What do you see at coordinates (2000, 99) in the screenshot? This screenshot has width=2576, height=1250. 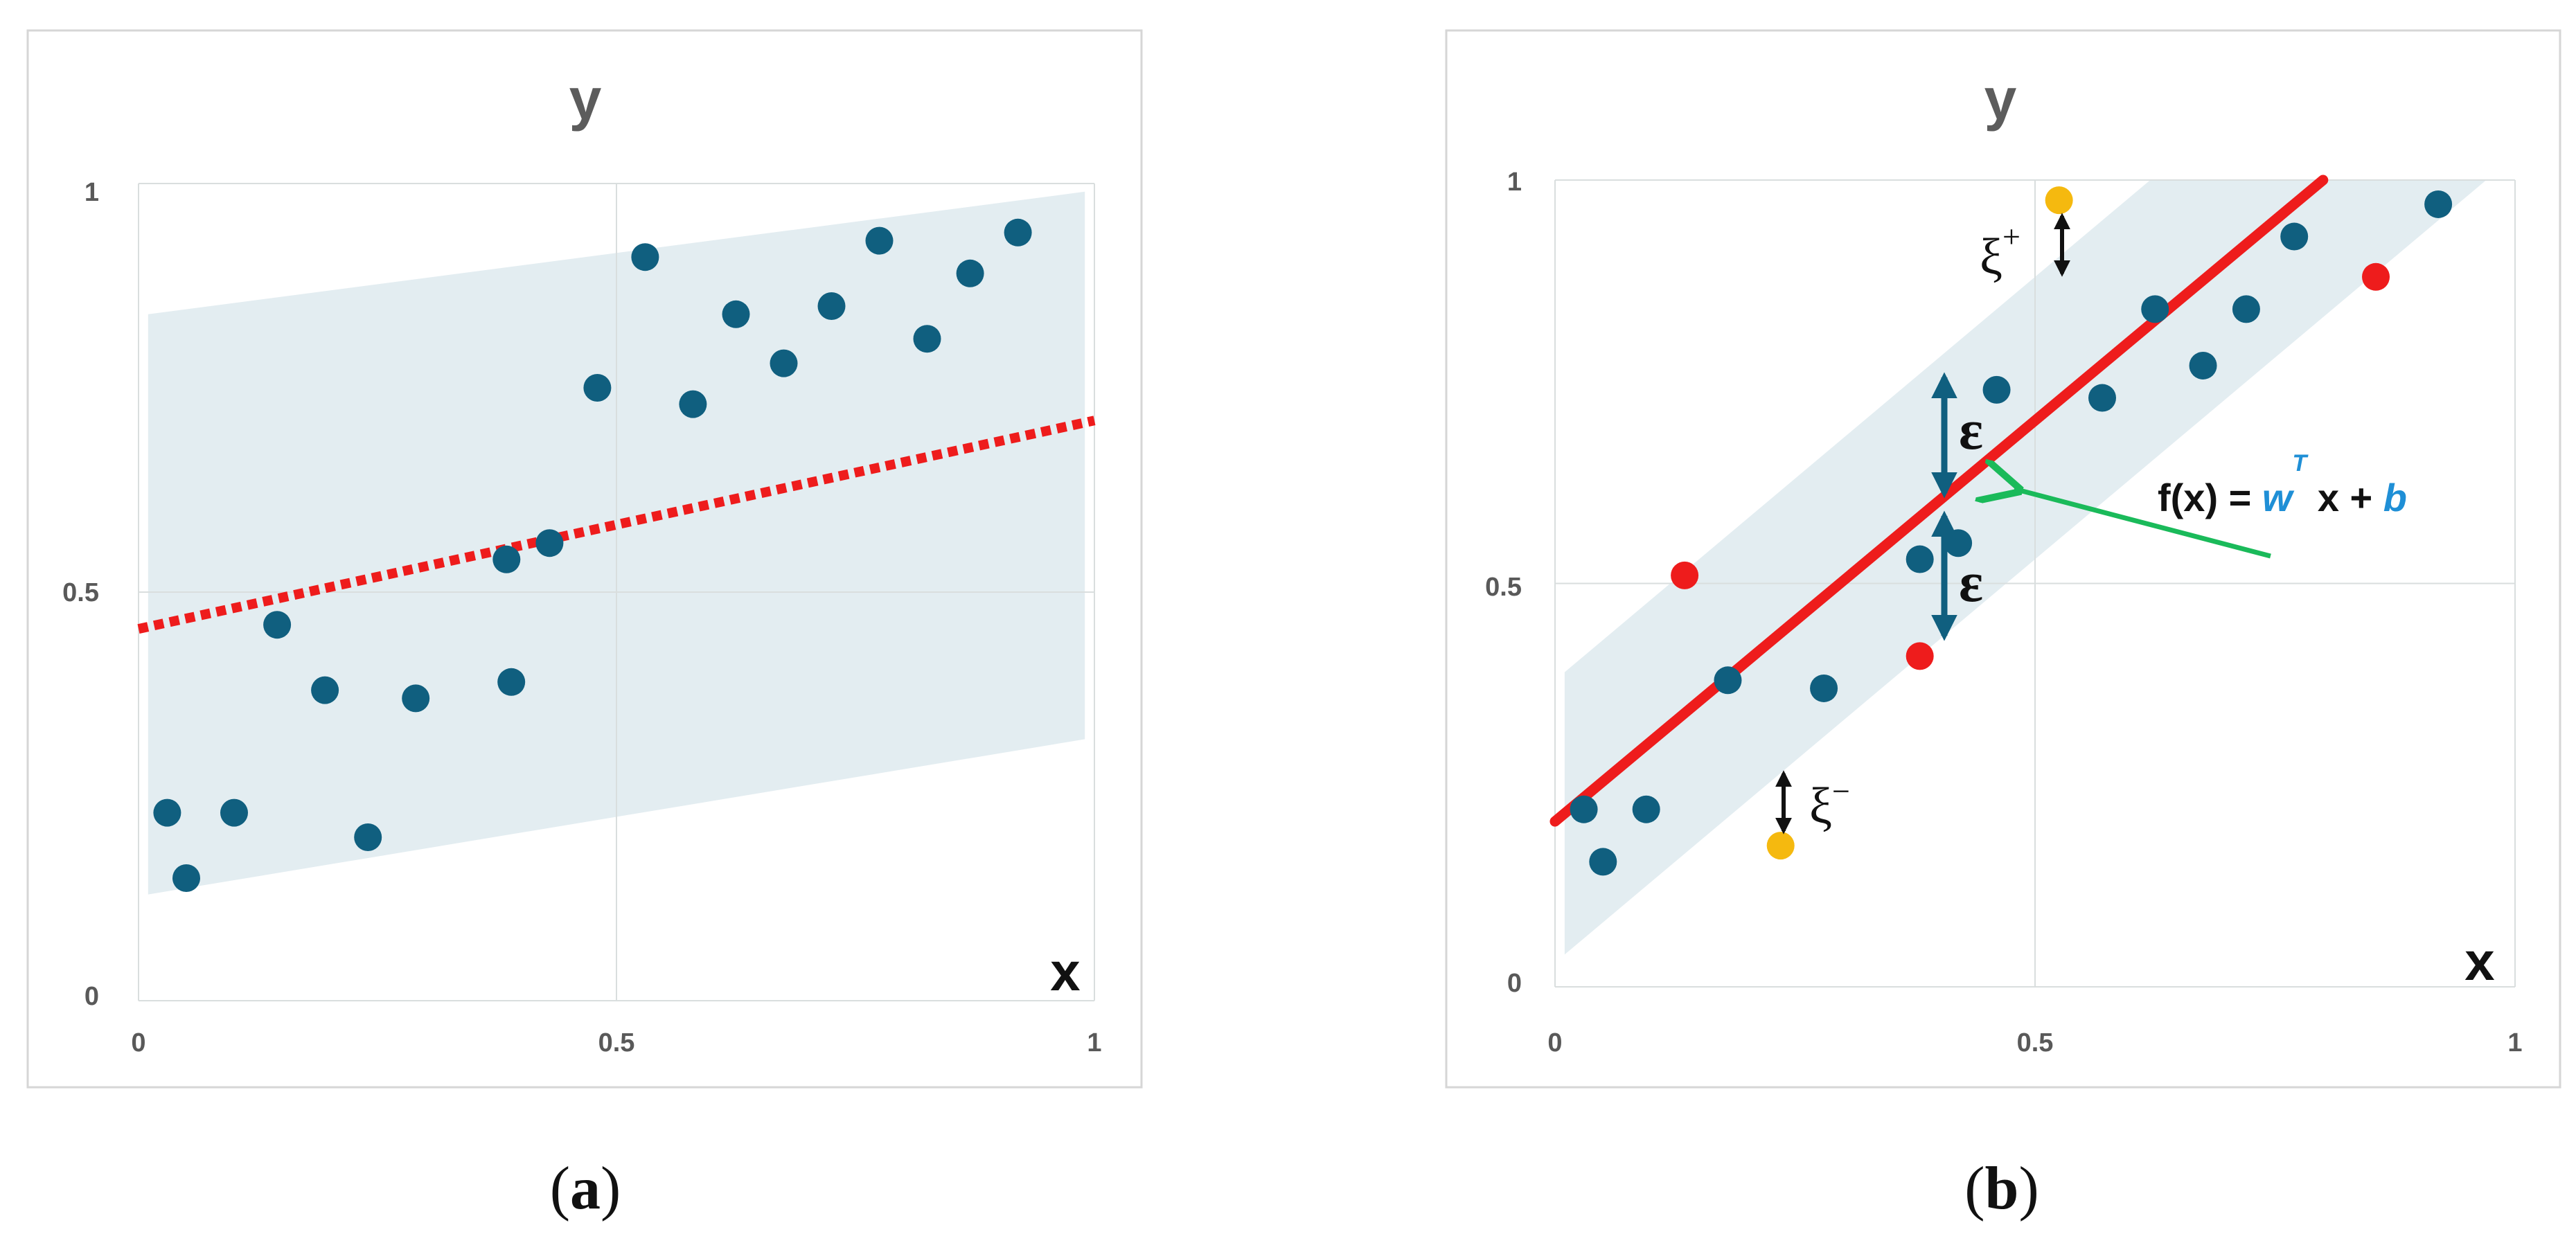 I see `panel-b-ylabel: y` at bounding box center [2000, 99].